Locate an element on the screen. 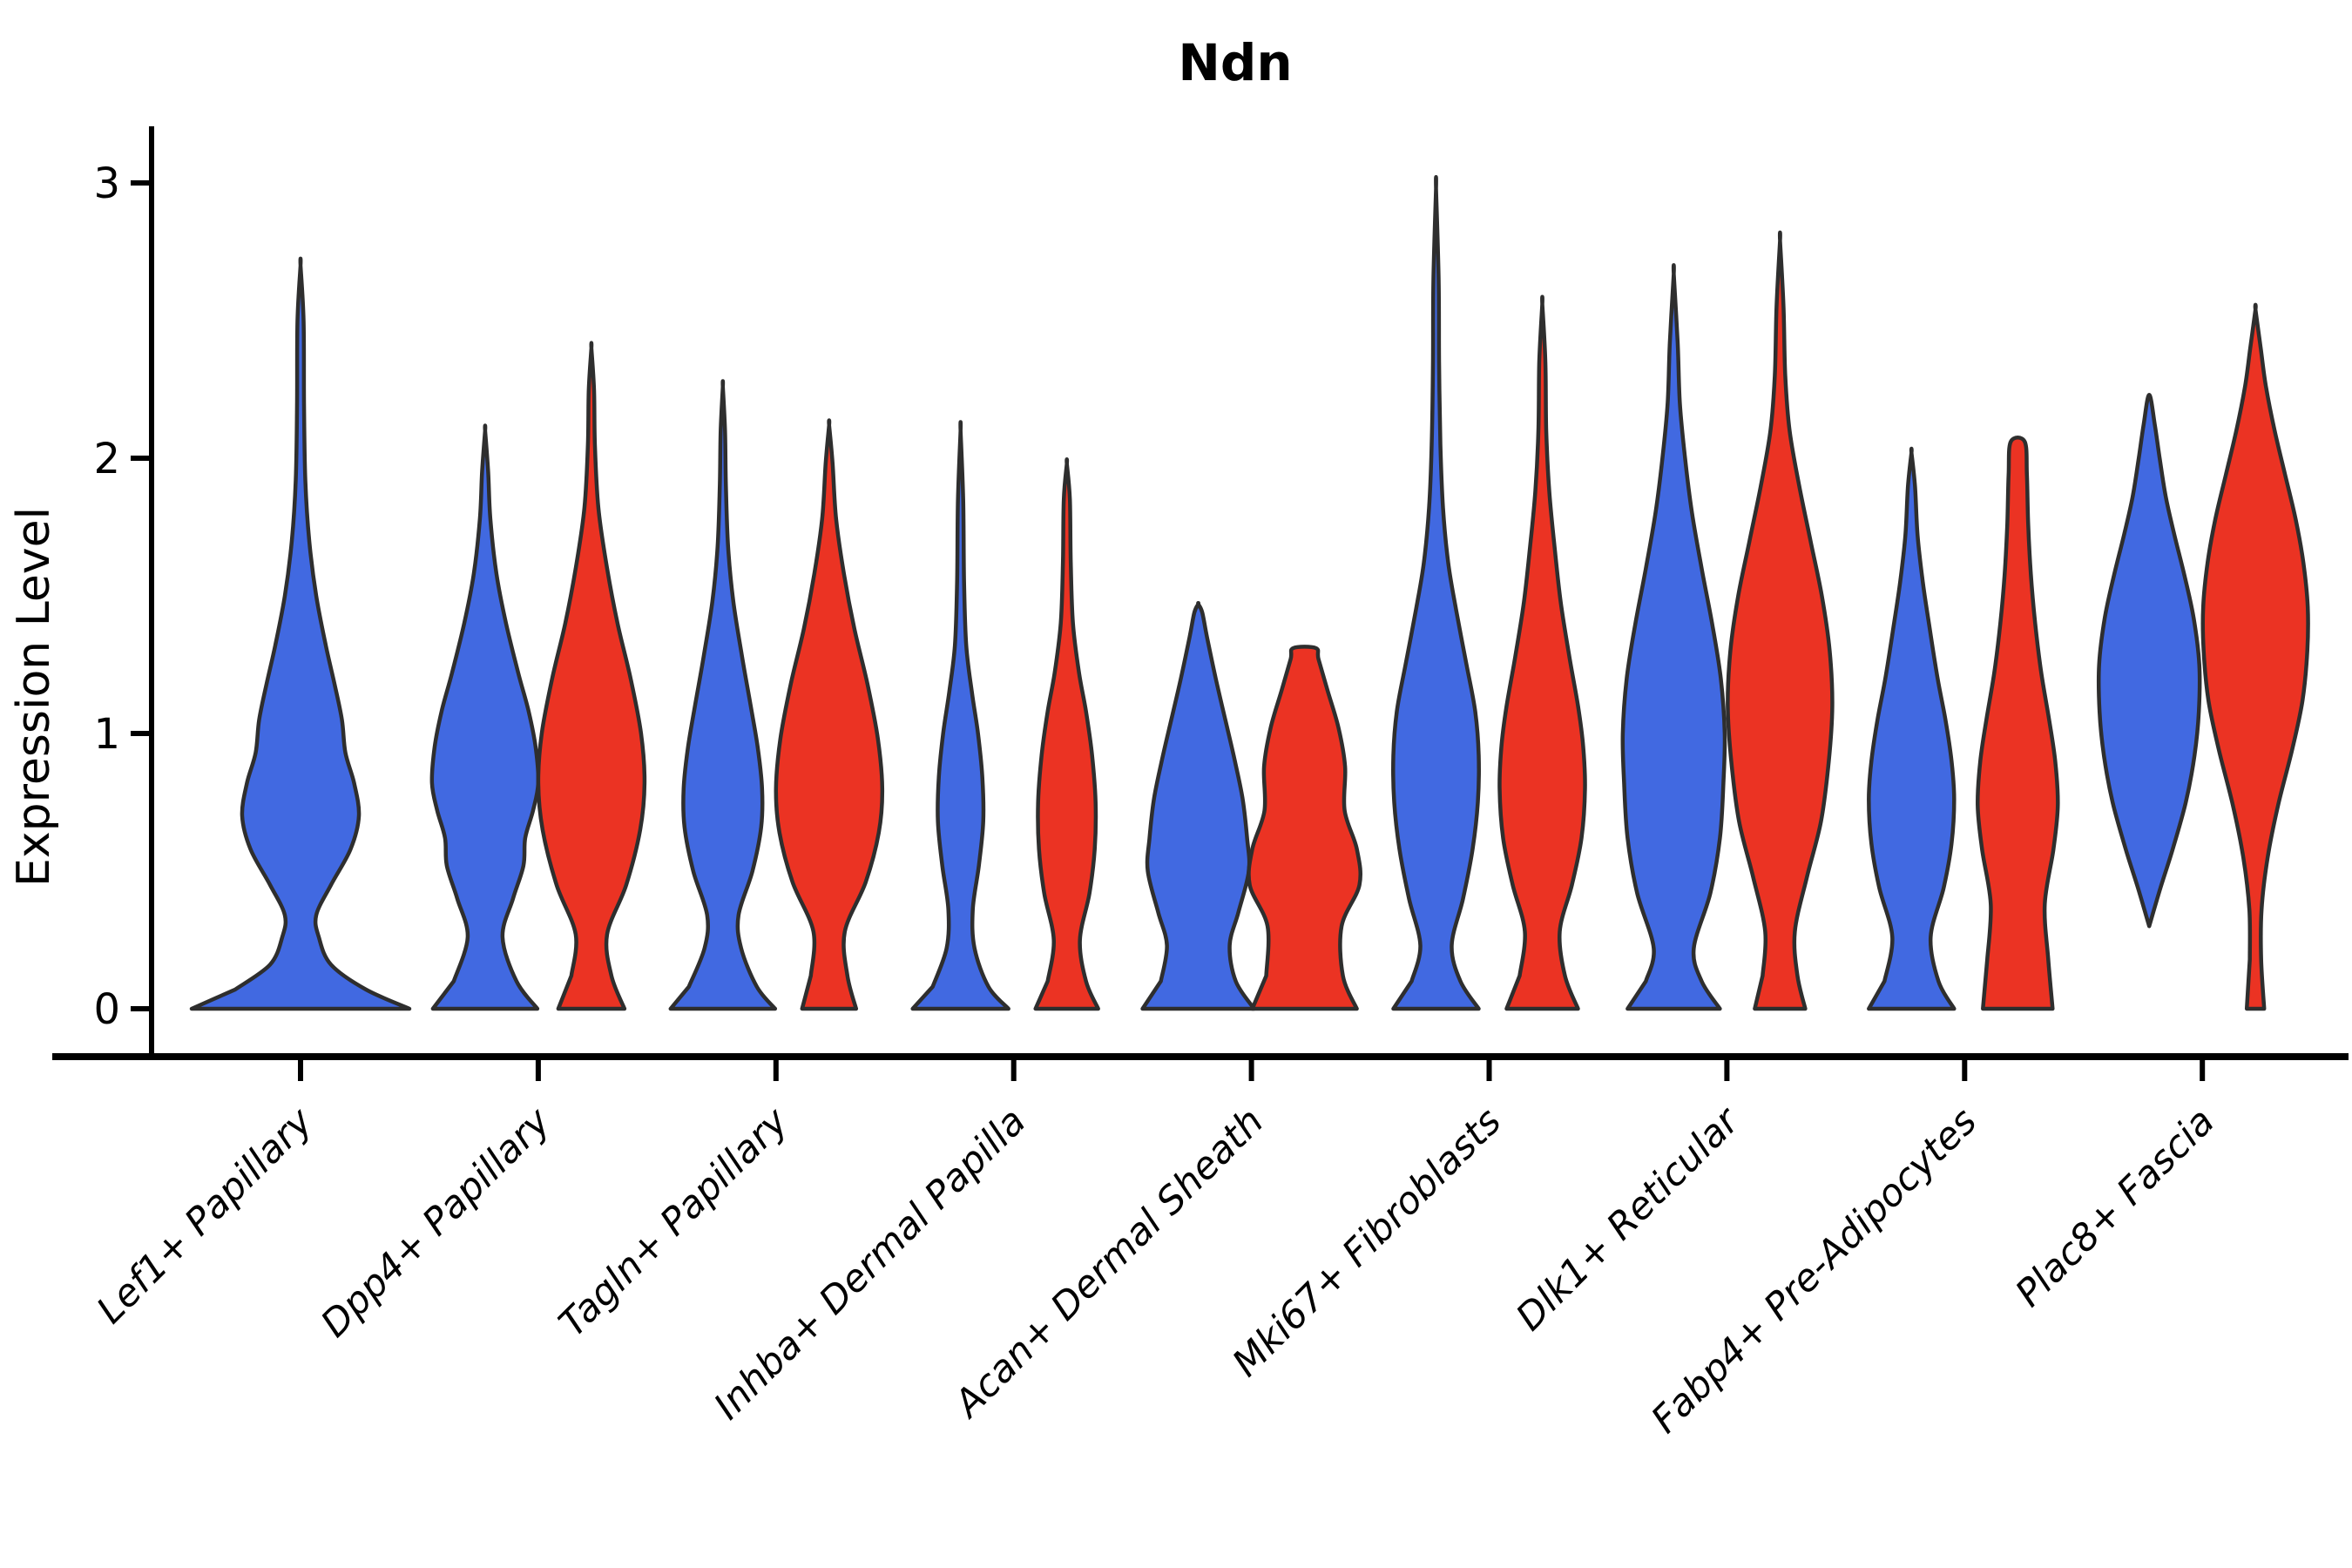 The height and width of the screenshot is (1568, 2352). violin-mki67-red is located at coordinates (1542, 652).